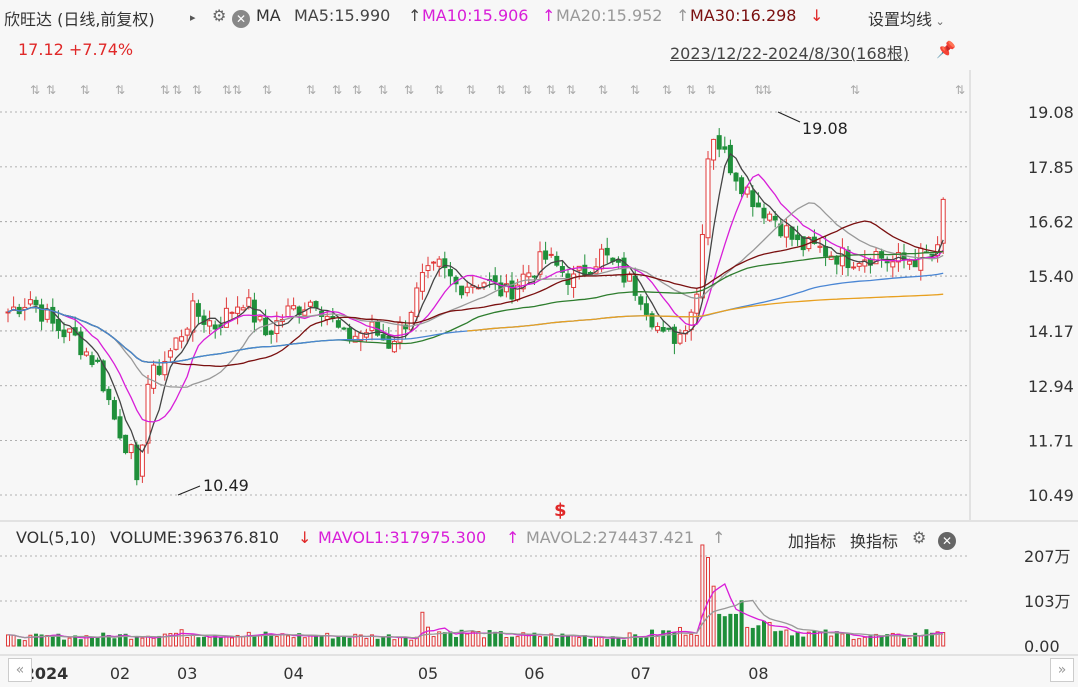  I want to click on switch-indicator-button: 换指标, so click(874, 541).